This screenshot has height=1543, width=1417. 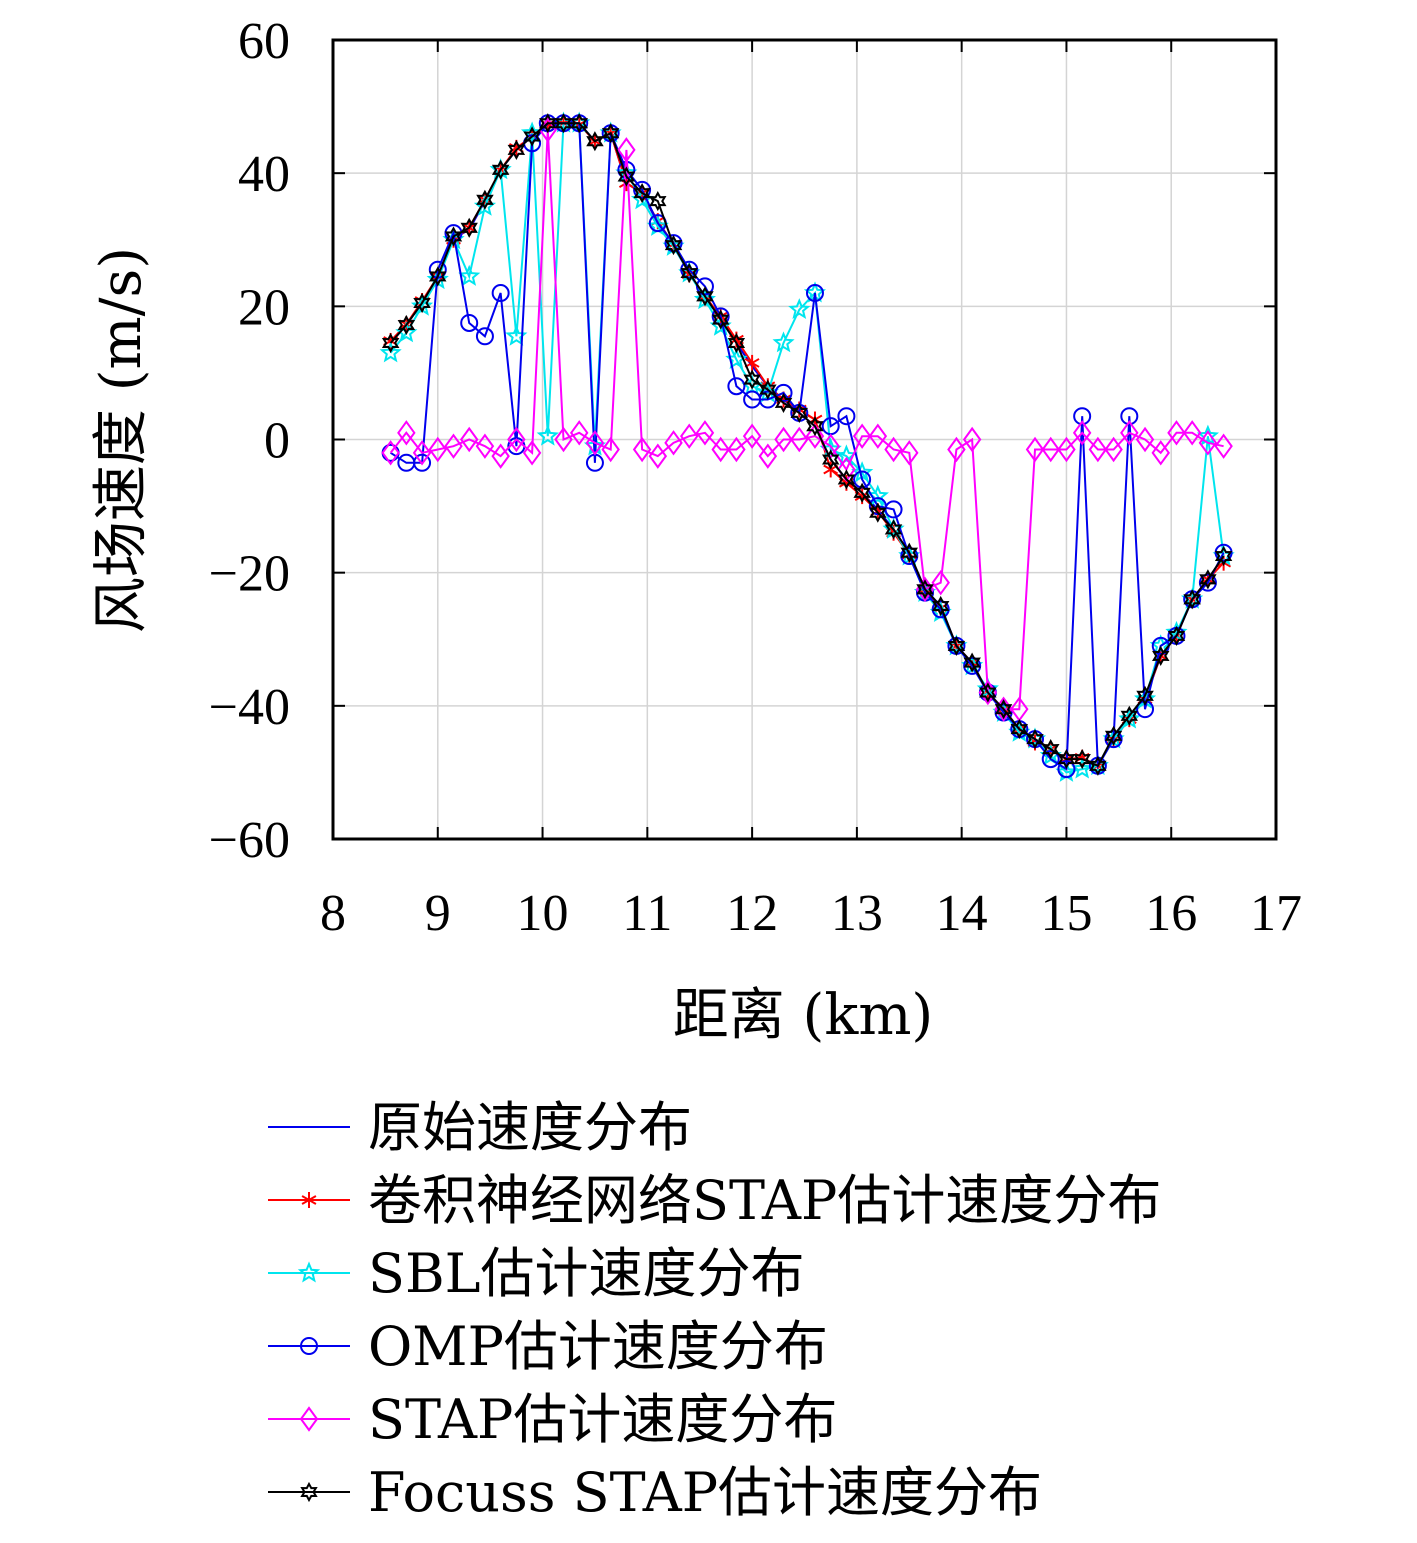 What do you see at coordinates (277, 441) in the screenshot?
I see `y-tick-label: 0` at bounding box center [277, 441].